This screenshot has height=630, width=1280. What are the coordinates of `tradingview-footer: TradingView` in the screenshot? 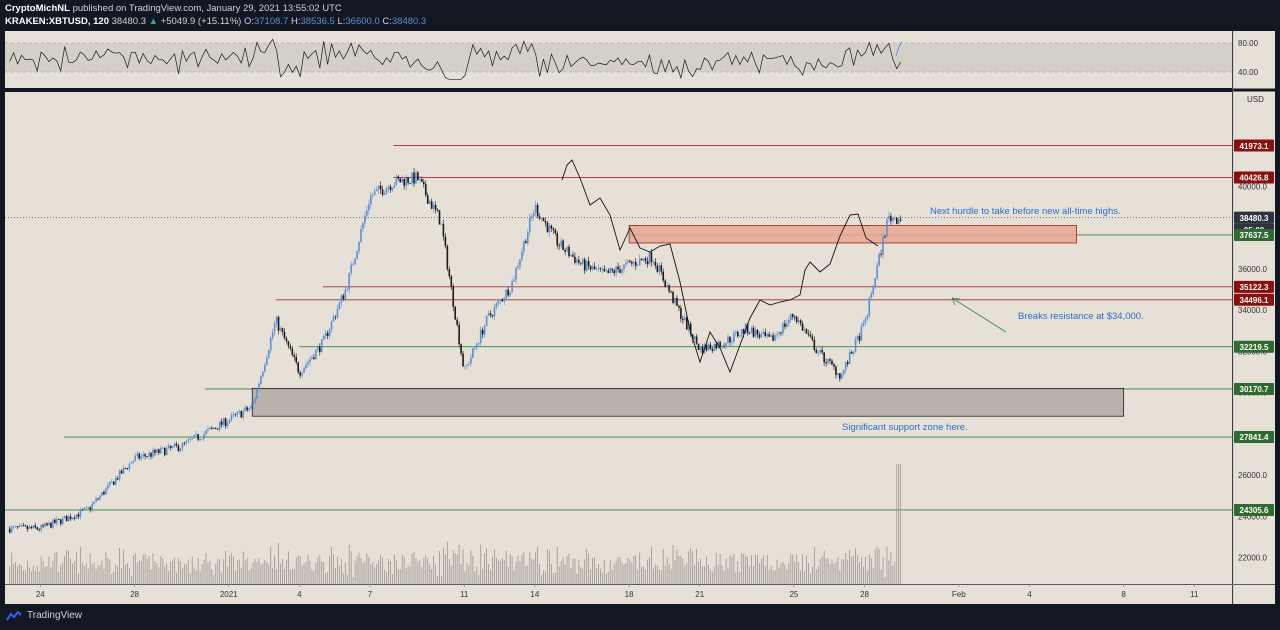 It's located at (44, 615).